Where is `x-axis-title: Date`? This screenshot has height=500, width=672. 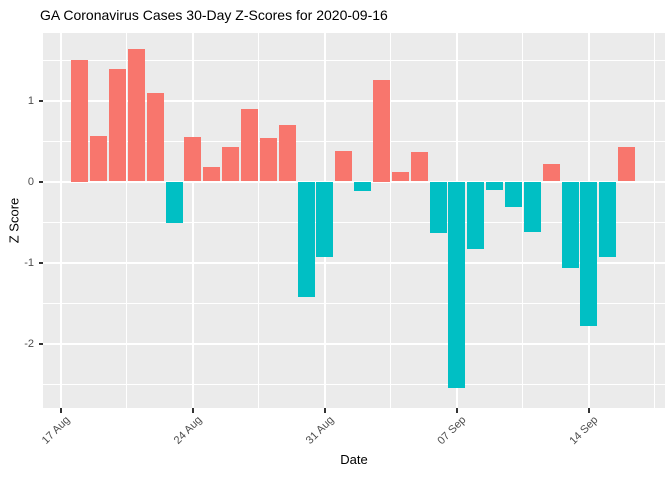
x-axis-title: Date is located at coordinates (354, 459).